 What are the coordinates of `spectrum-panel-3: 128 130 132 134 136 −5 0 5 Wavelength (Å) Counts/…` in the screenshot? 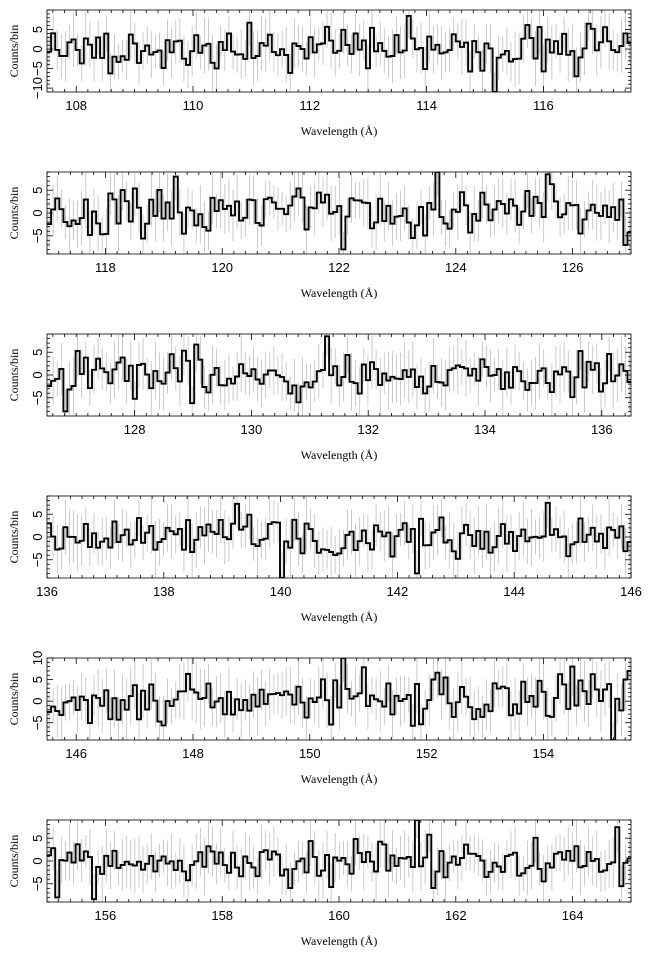 It's located at (319, 397).